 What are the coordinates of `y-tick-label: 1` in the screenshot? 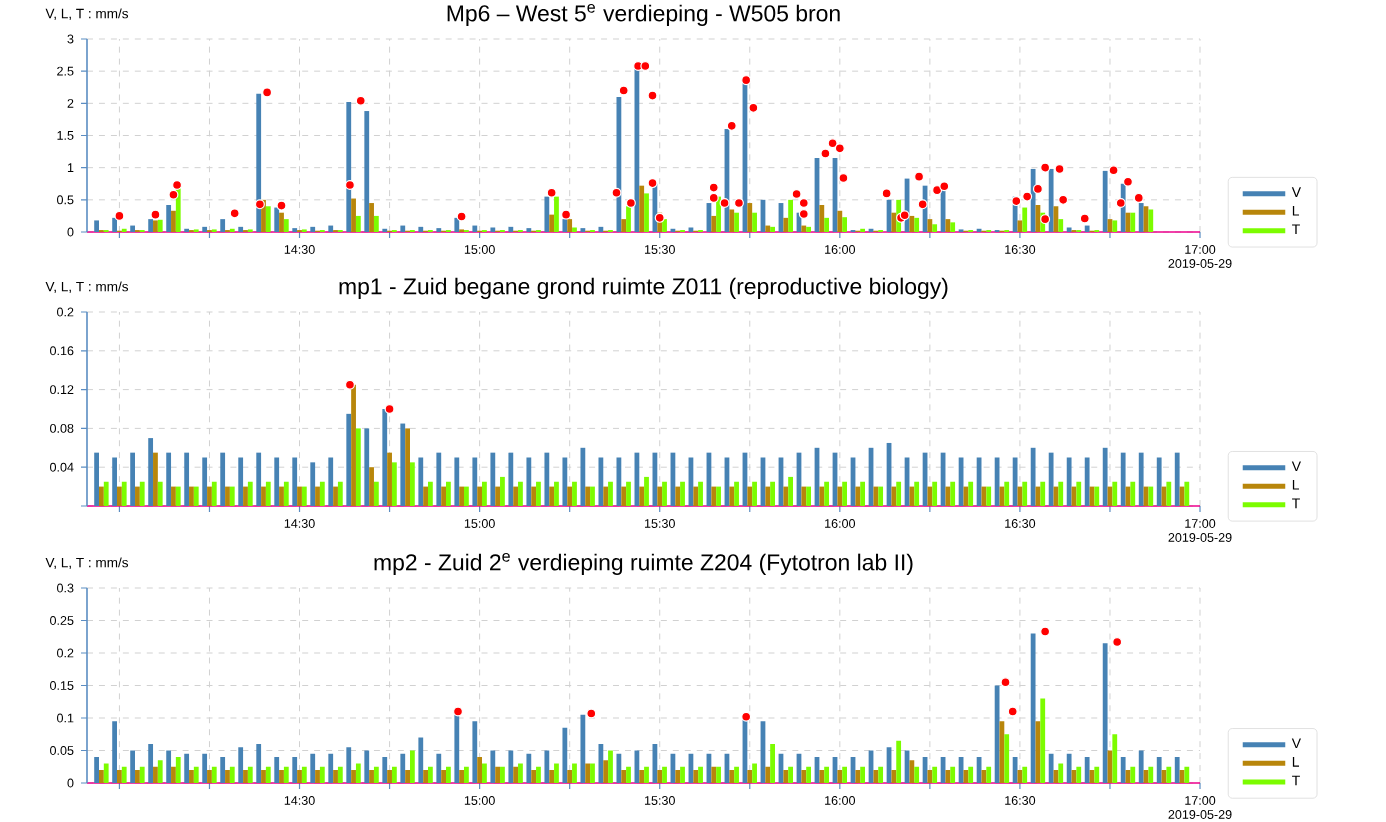 It's located at (70, 167).